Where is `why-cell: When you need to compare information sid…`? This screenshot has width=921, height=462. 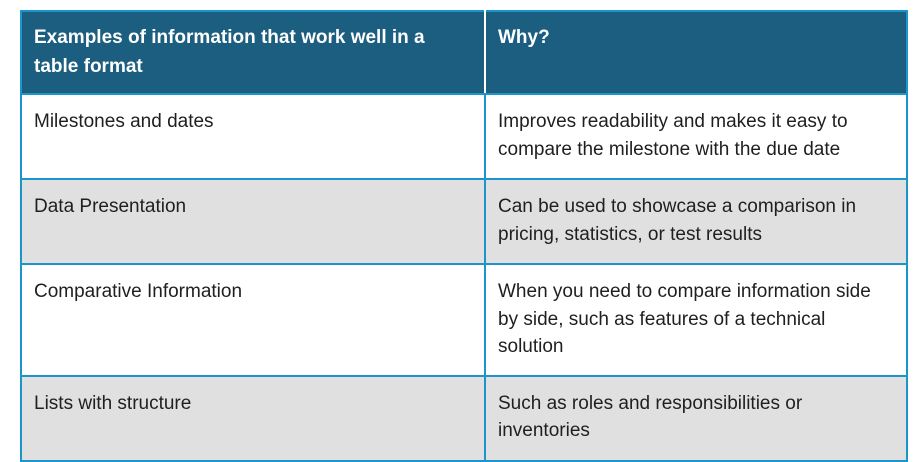
why-cell: When you need to compare information sid… is located at coordinates (696, 320).